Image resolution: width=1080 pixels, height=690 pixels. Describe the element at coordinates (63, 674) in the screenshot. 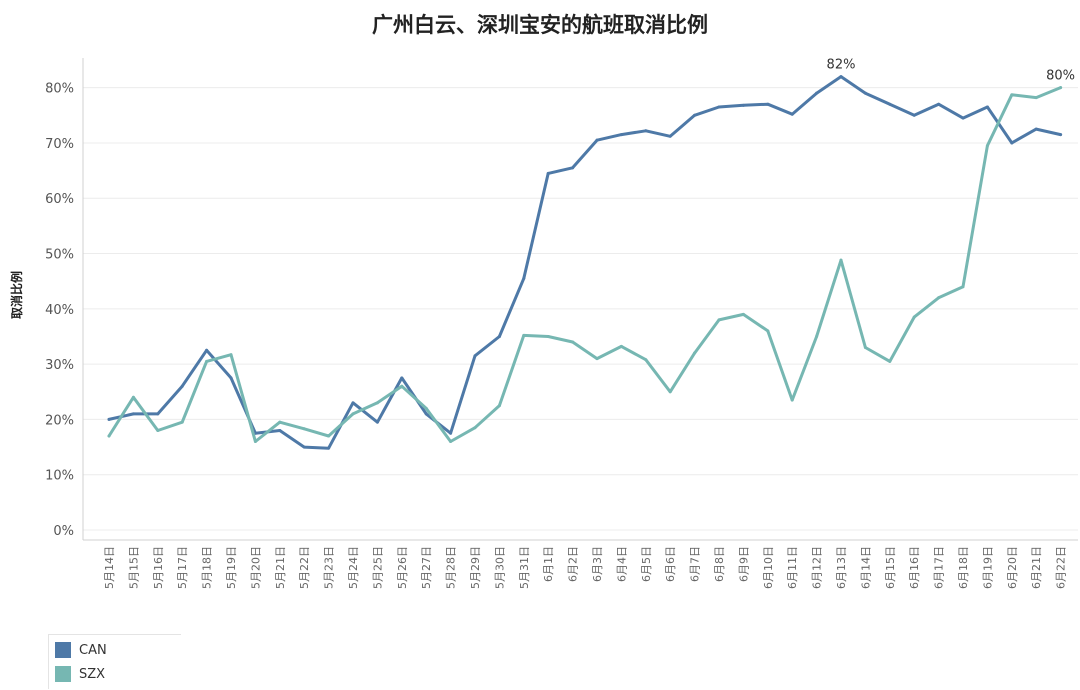

I see `legend-swatch-szx` at that location.